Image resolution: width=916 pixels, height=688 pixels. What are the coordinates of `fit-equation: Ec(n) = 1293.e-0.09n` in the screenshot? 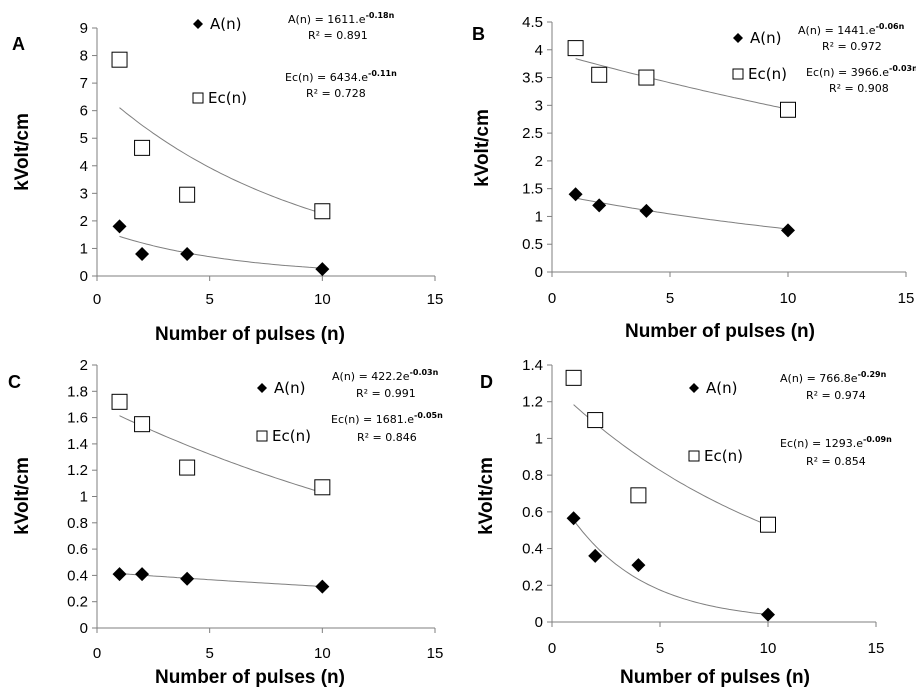 It's located at (836, 442).